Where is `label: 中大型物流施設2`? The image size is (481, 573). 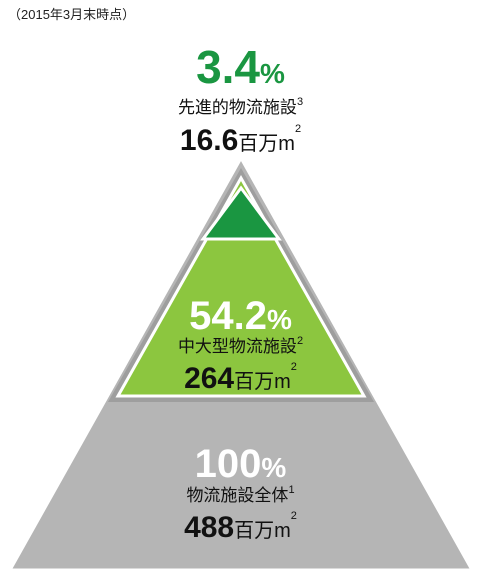 label: 中大型物流施設2 is located at coordinates (240, 345).